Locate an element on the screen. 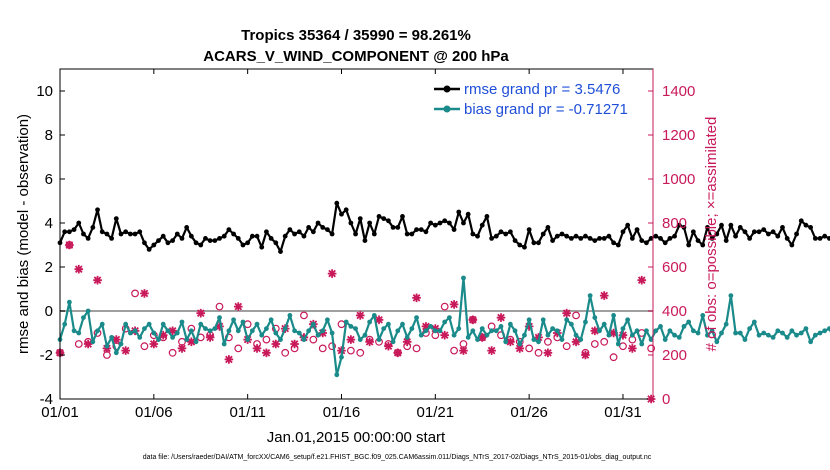  x-tick-label: 01/06 is located at coordinates (154, 412).